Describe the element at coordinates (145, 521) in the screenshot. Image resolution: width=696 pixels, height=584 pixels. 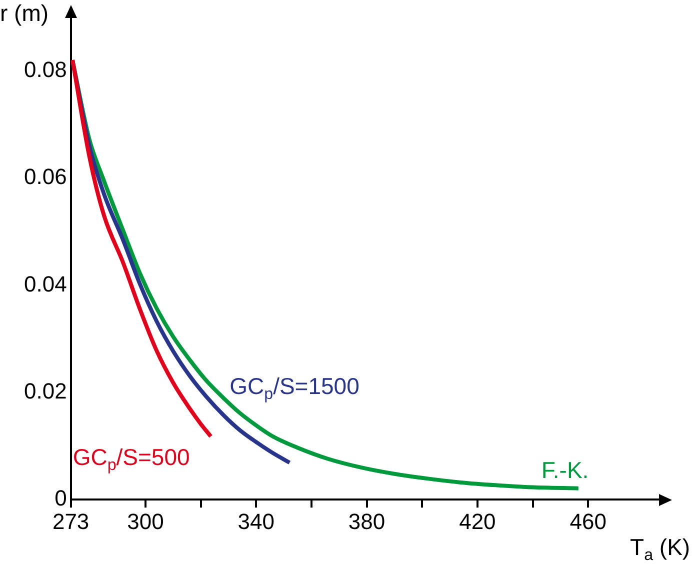
I see `x-tick-label: 300` at that location.